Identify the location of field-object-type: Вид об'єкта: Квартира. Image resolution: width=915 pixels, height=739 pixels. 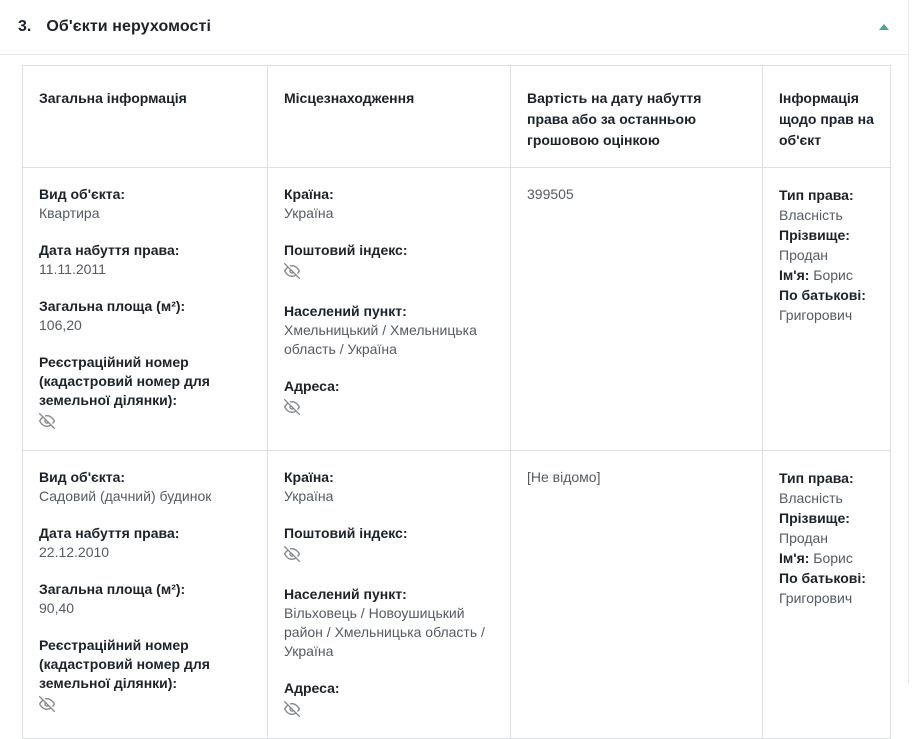
(145, 204).